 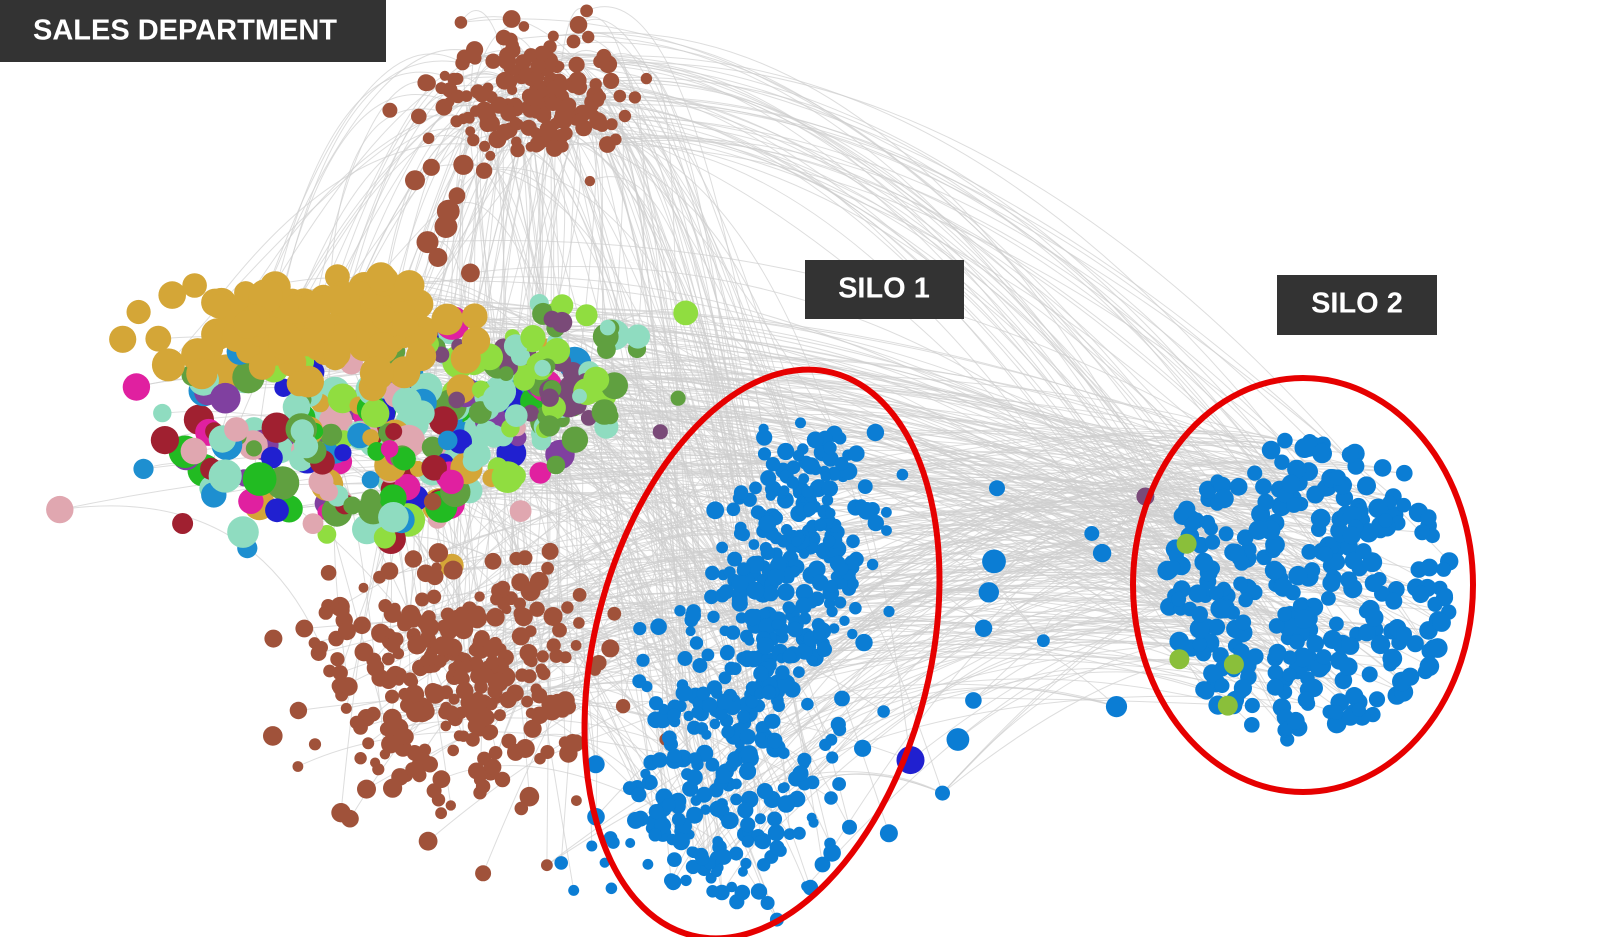 I want to click on tag-label: SILO 1, so click(x=884, y=289).